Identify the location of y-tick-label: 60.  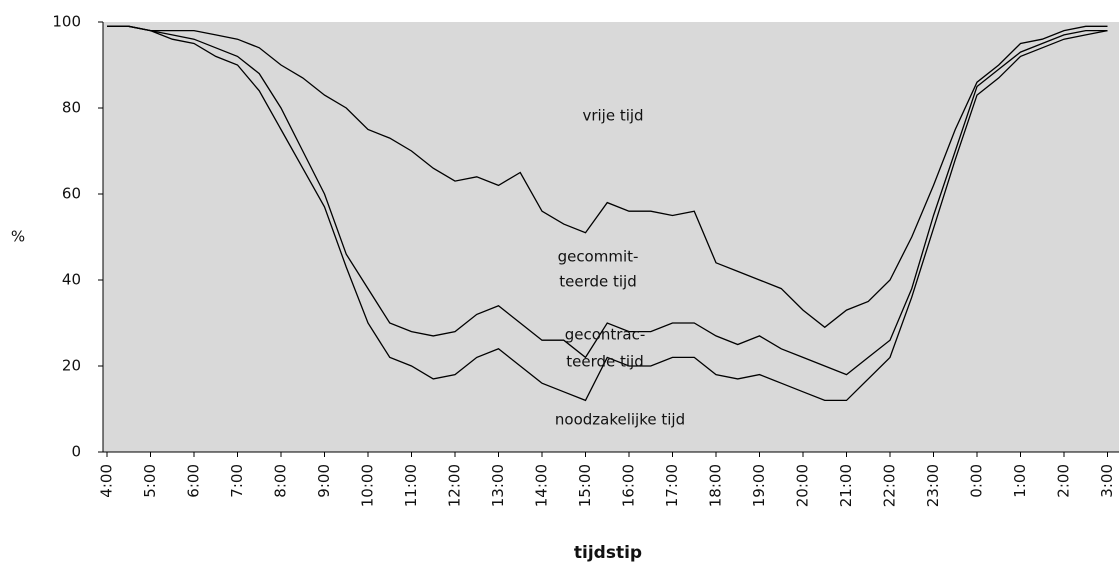
(71, 194).